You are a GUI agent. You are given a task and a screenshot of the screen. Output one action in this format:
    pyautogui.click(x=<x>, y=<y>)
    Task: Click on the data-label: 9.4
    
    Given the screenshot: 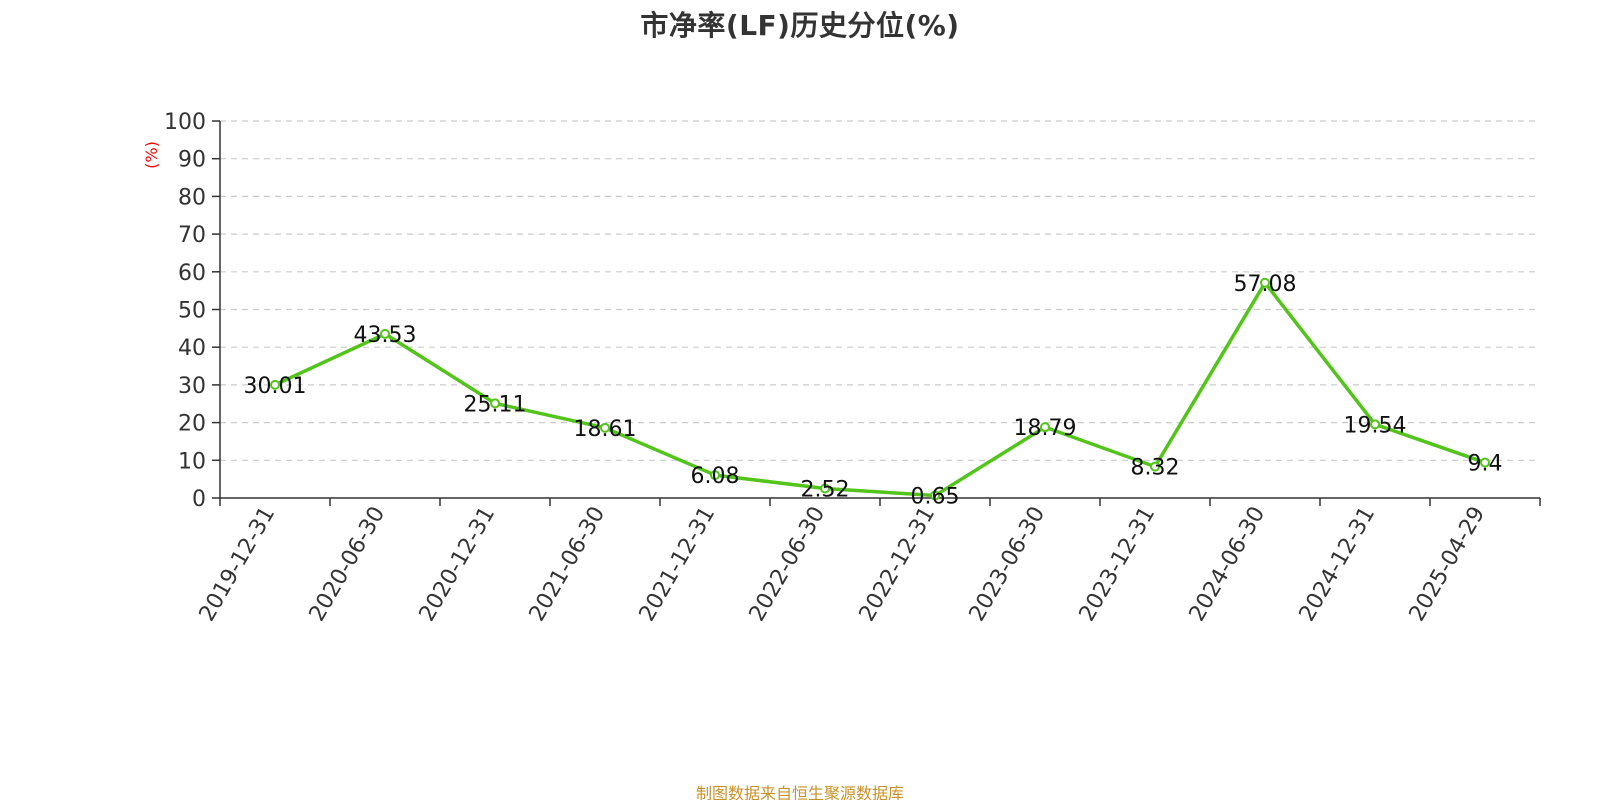 What is the action you would take?
    pyautogui.click(x=1485, y=464)
    